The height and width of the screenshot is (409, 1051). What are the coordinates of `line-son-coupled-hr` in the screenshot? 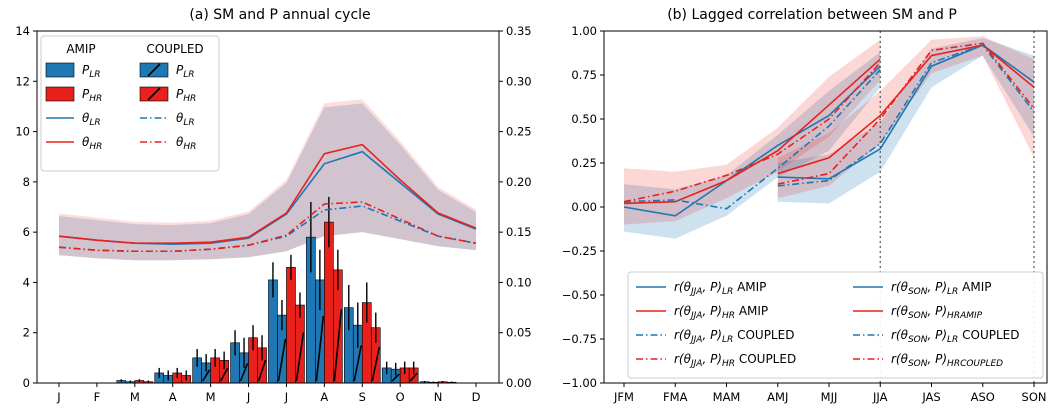 It's located at (906, 113).